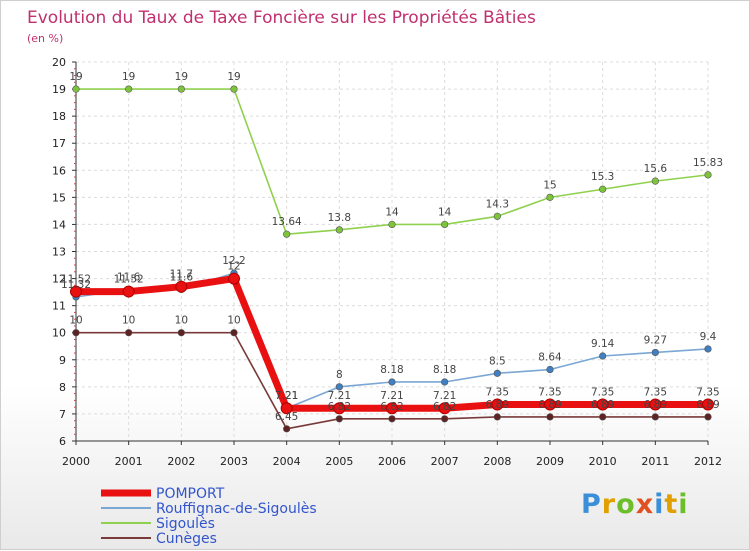 This screenshot has width=750, height=551. Describe the element at coordinates (190, 494) in the screenshot. I see `legend-label: POMPORT` at that location.